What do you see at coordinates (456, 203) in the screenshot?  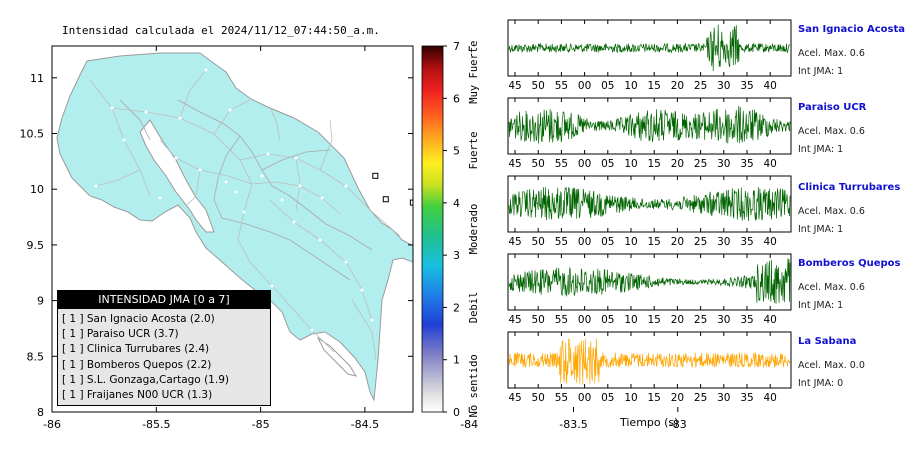 I see `colorbar-tick-label: 4` at bounding box center [456, 203].